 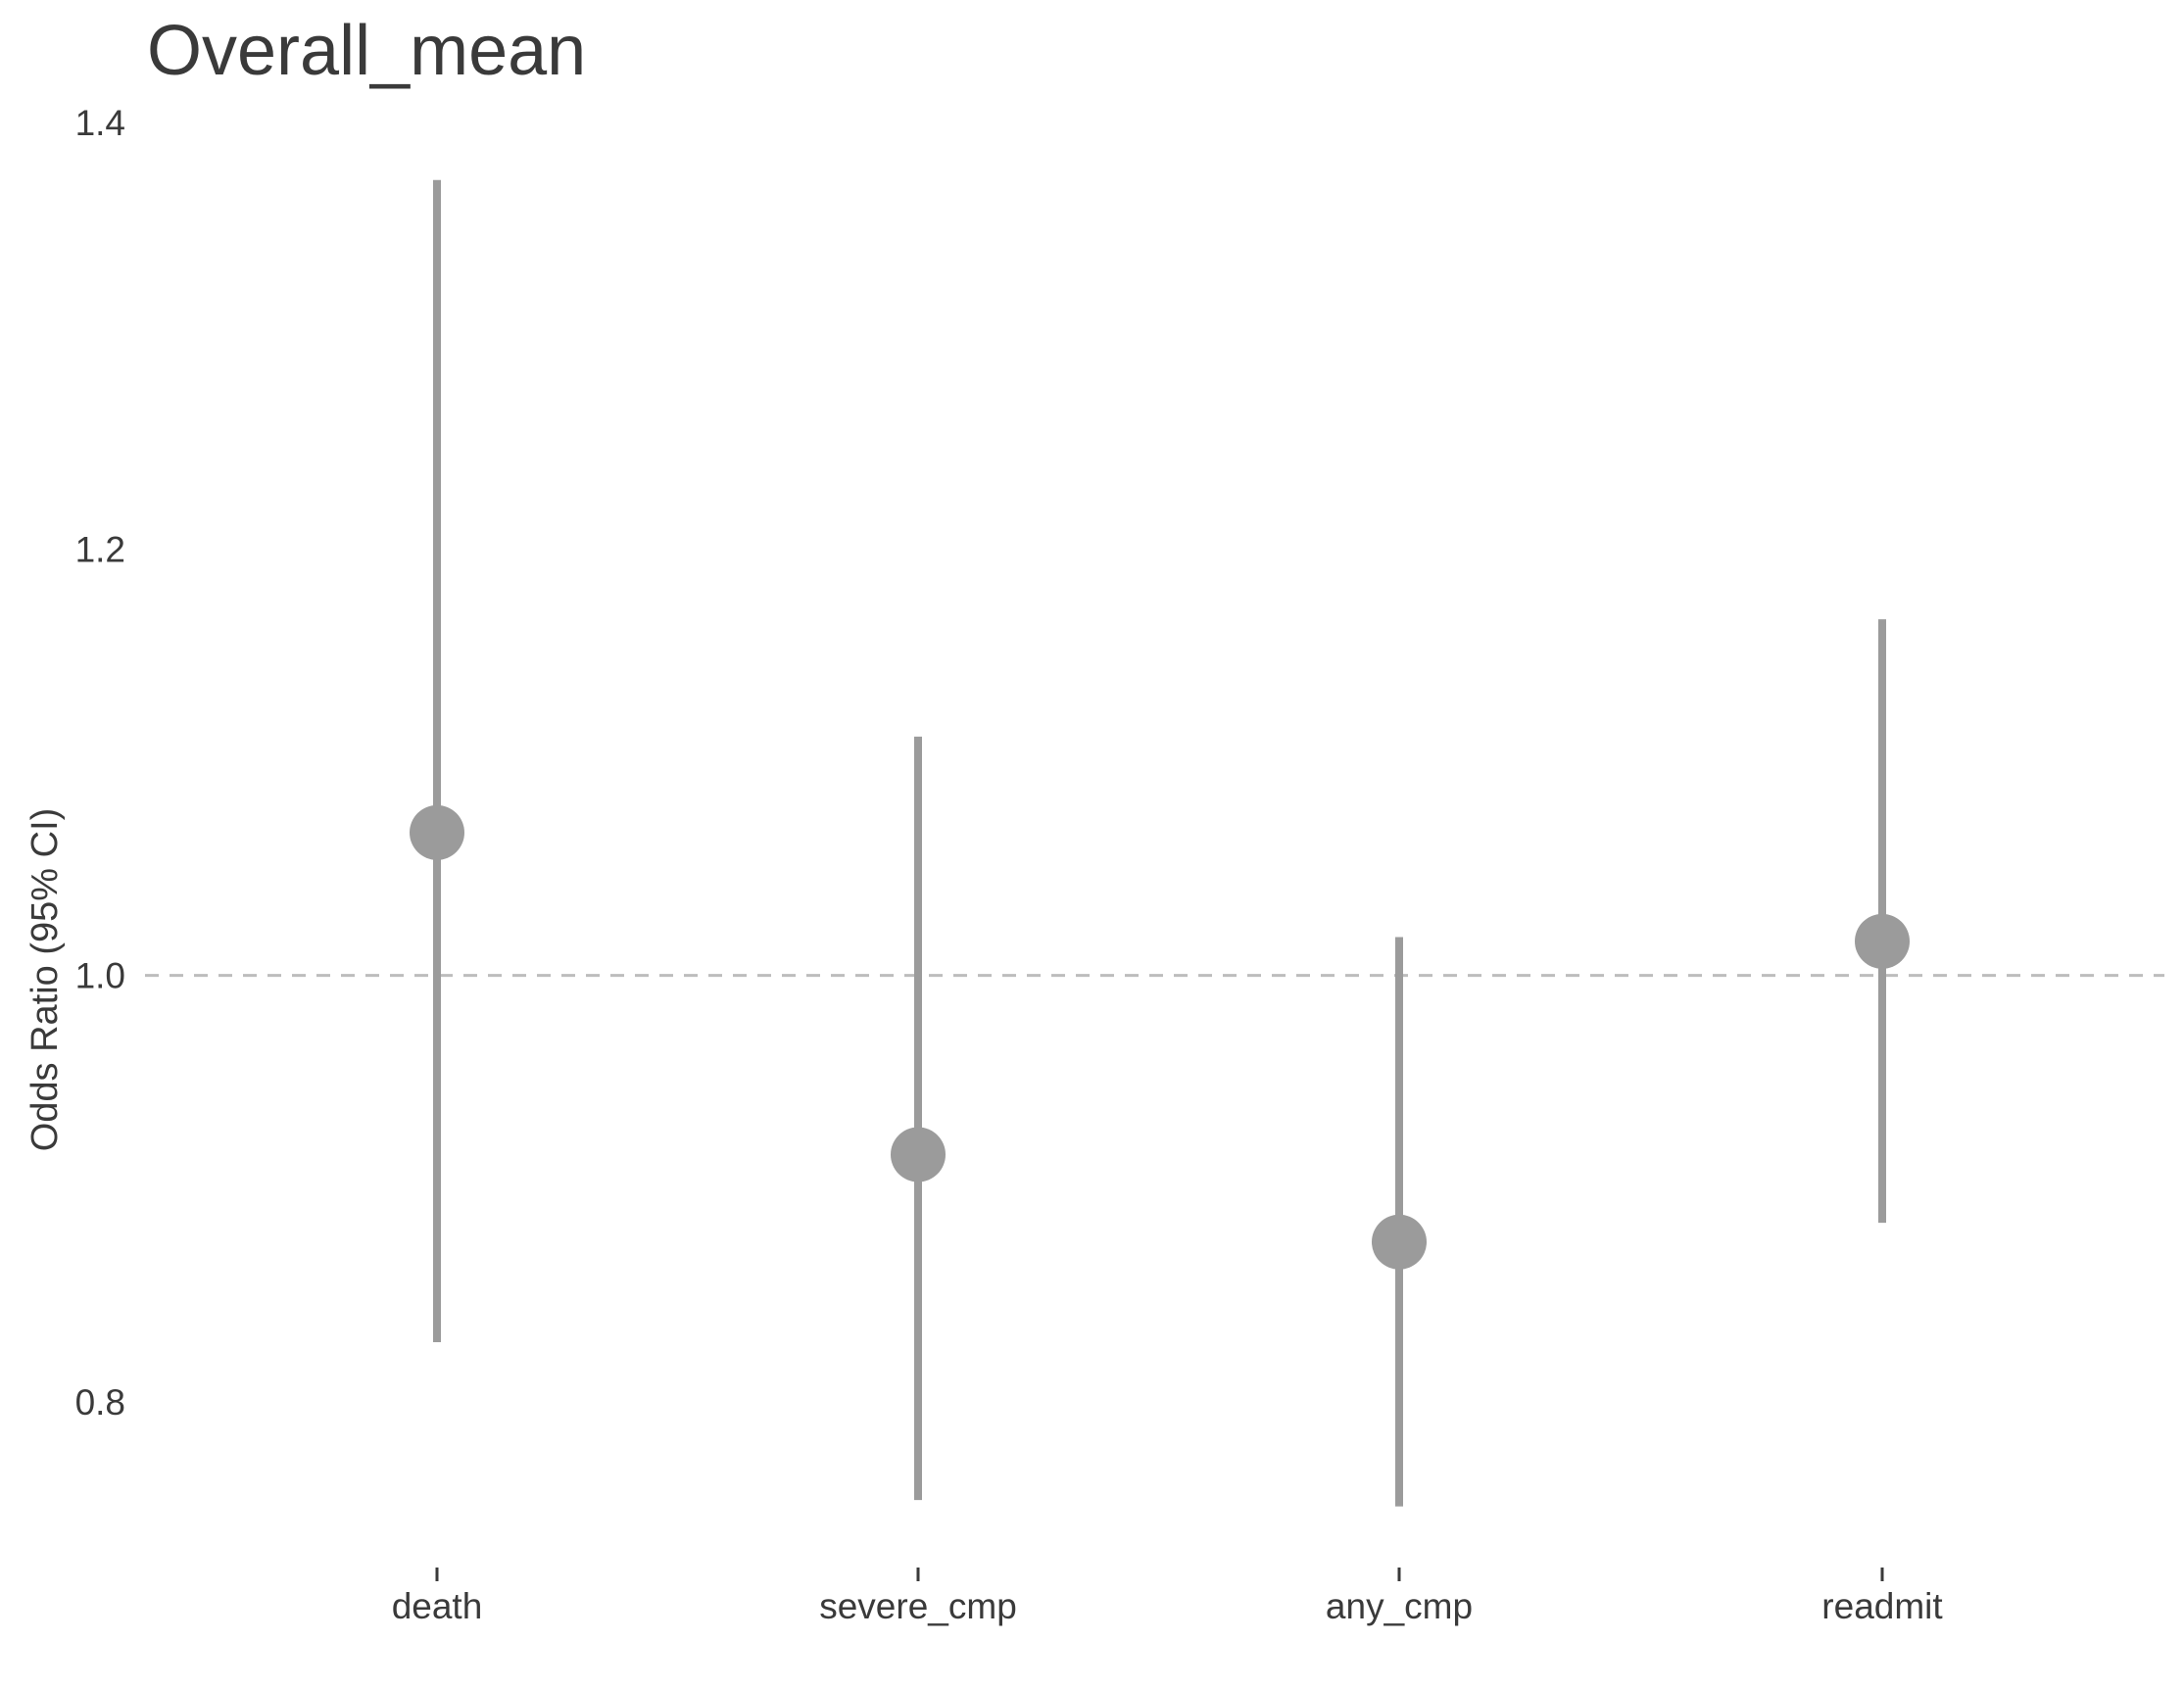 What do you see at coordinates (100, 123) in the screenshot?
I see `y-tick-label: 1.4` at bounding box center [100, 123].